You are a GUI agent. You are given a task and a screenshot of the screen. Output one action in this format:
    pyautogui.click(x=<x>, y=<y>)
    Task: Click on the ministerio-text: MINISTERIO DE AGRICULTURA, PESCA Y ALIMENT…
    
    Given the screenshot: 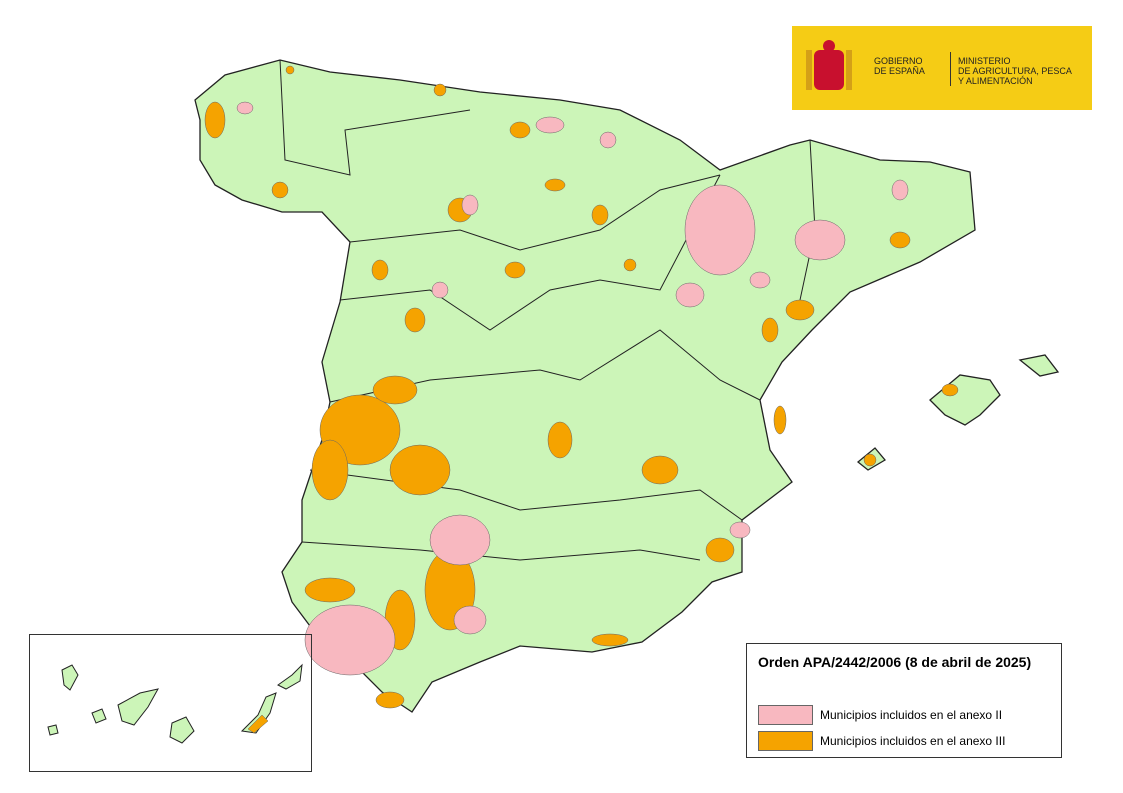 What is the action you would take?
    pyautogui.click(x=1015, y=71)
    